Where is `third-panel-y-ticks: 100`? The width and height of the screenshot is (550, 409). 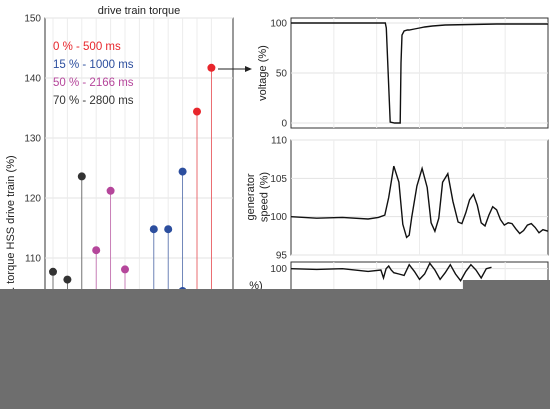
third-panel-y-ticks: 100 is located at coordinates (278, 269).